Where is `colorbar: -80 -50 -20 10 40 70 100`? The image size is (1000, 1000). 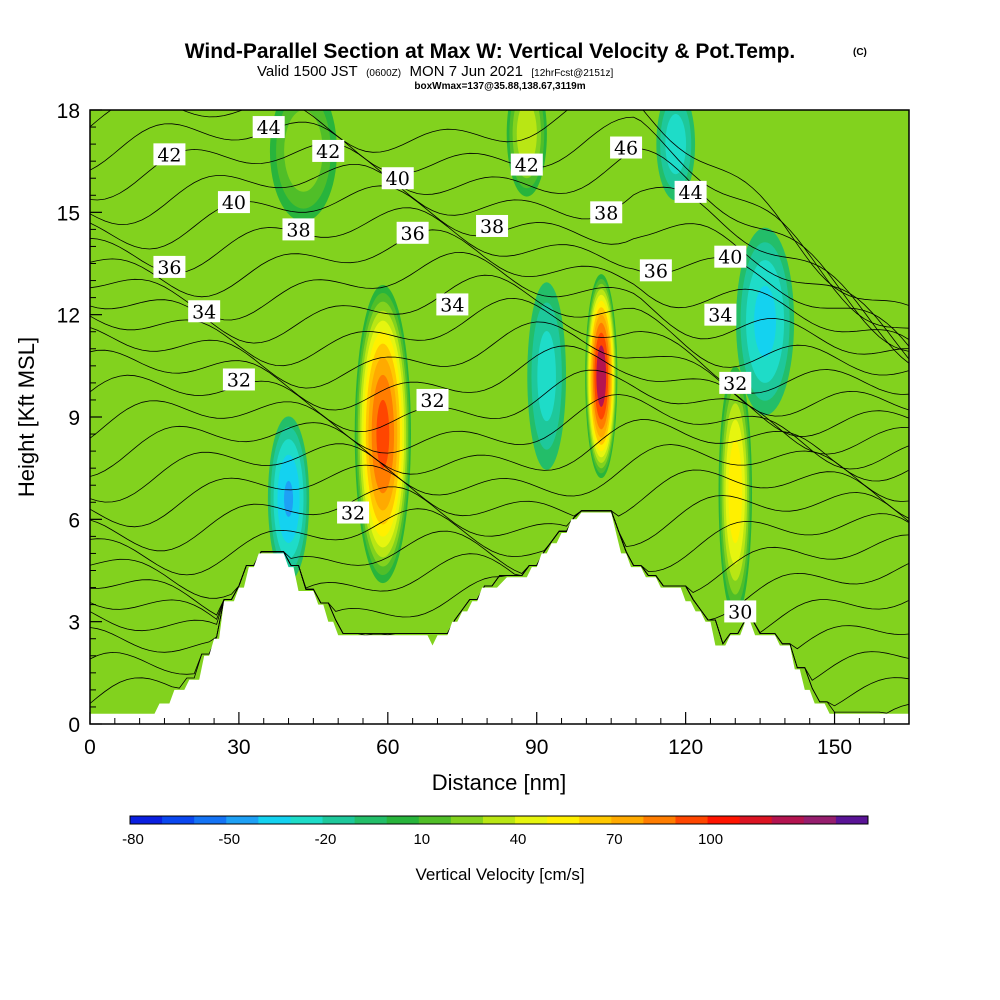
colorbar: -80 -50 -20 10 40 70 100 is located at coordinates (495, 831).